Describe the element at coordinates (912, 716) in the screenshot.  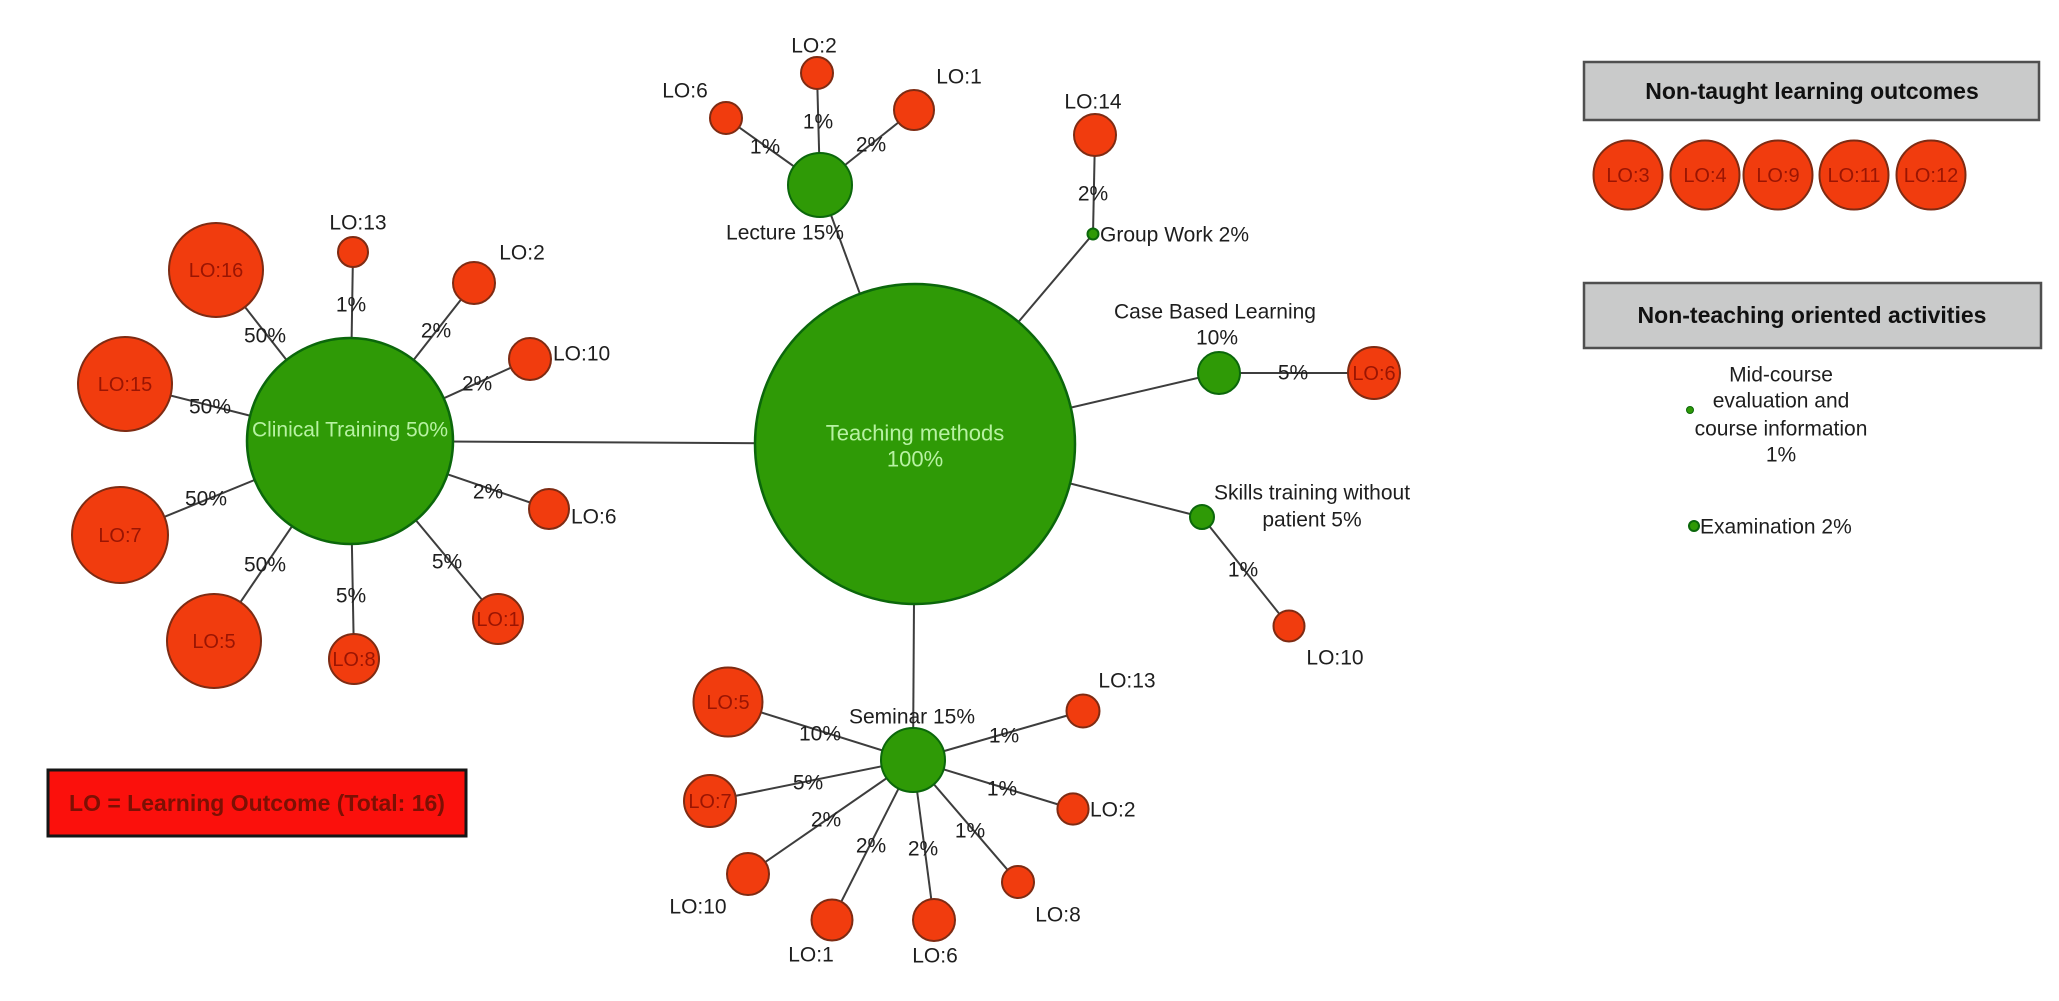
I see `svg-text: Seminar 15%` at that location.